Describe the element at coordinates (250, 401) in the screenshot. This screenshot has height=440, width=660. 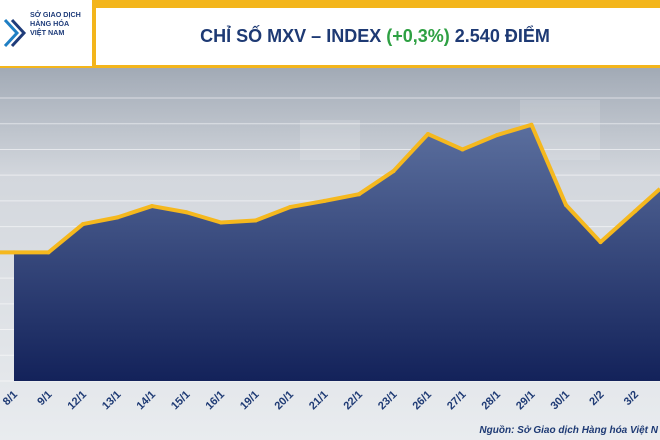
I see `x-tick-label: 19/1` at that location.